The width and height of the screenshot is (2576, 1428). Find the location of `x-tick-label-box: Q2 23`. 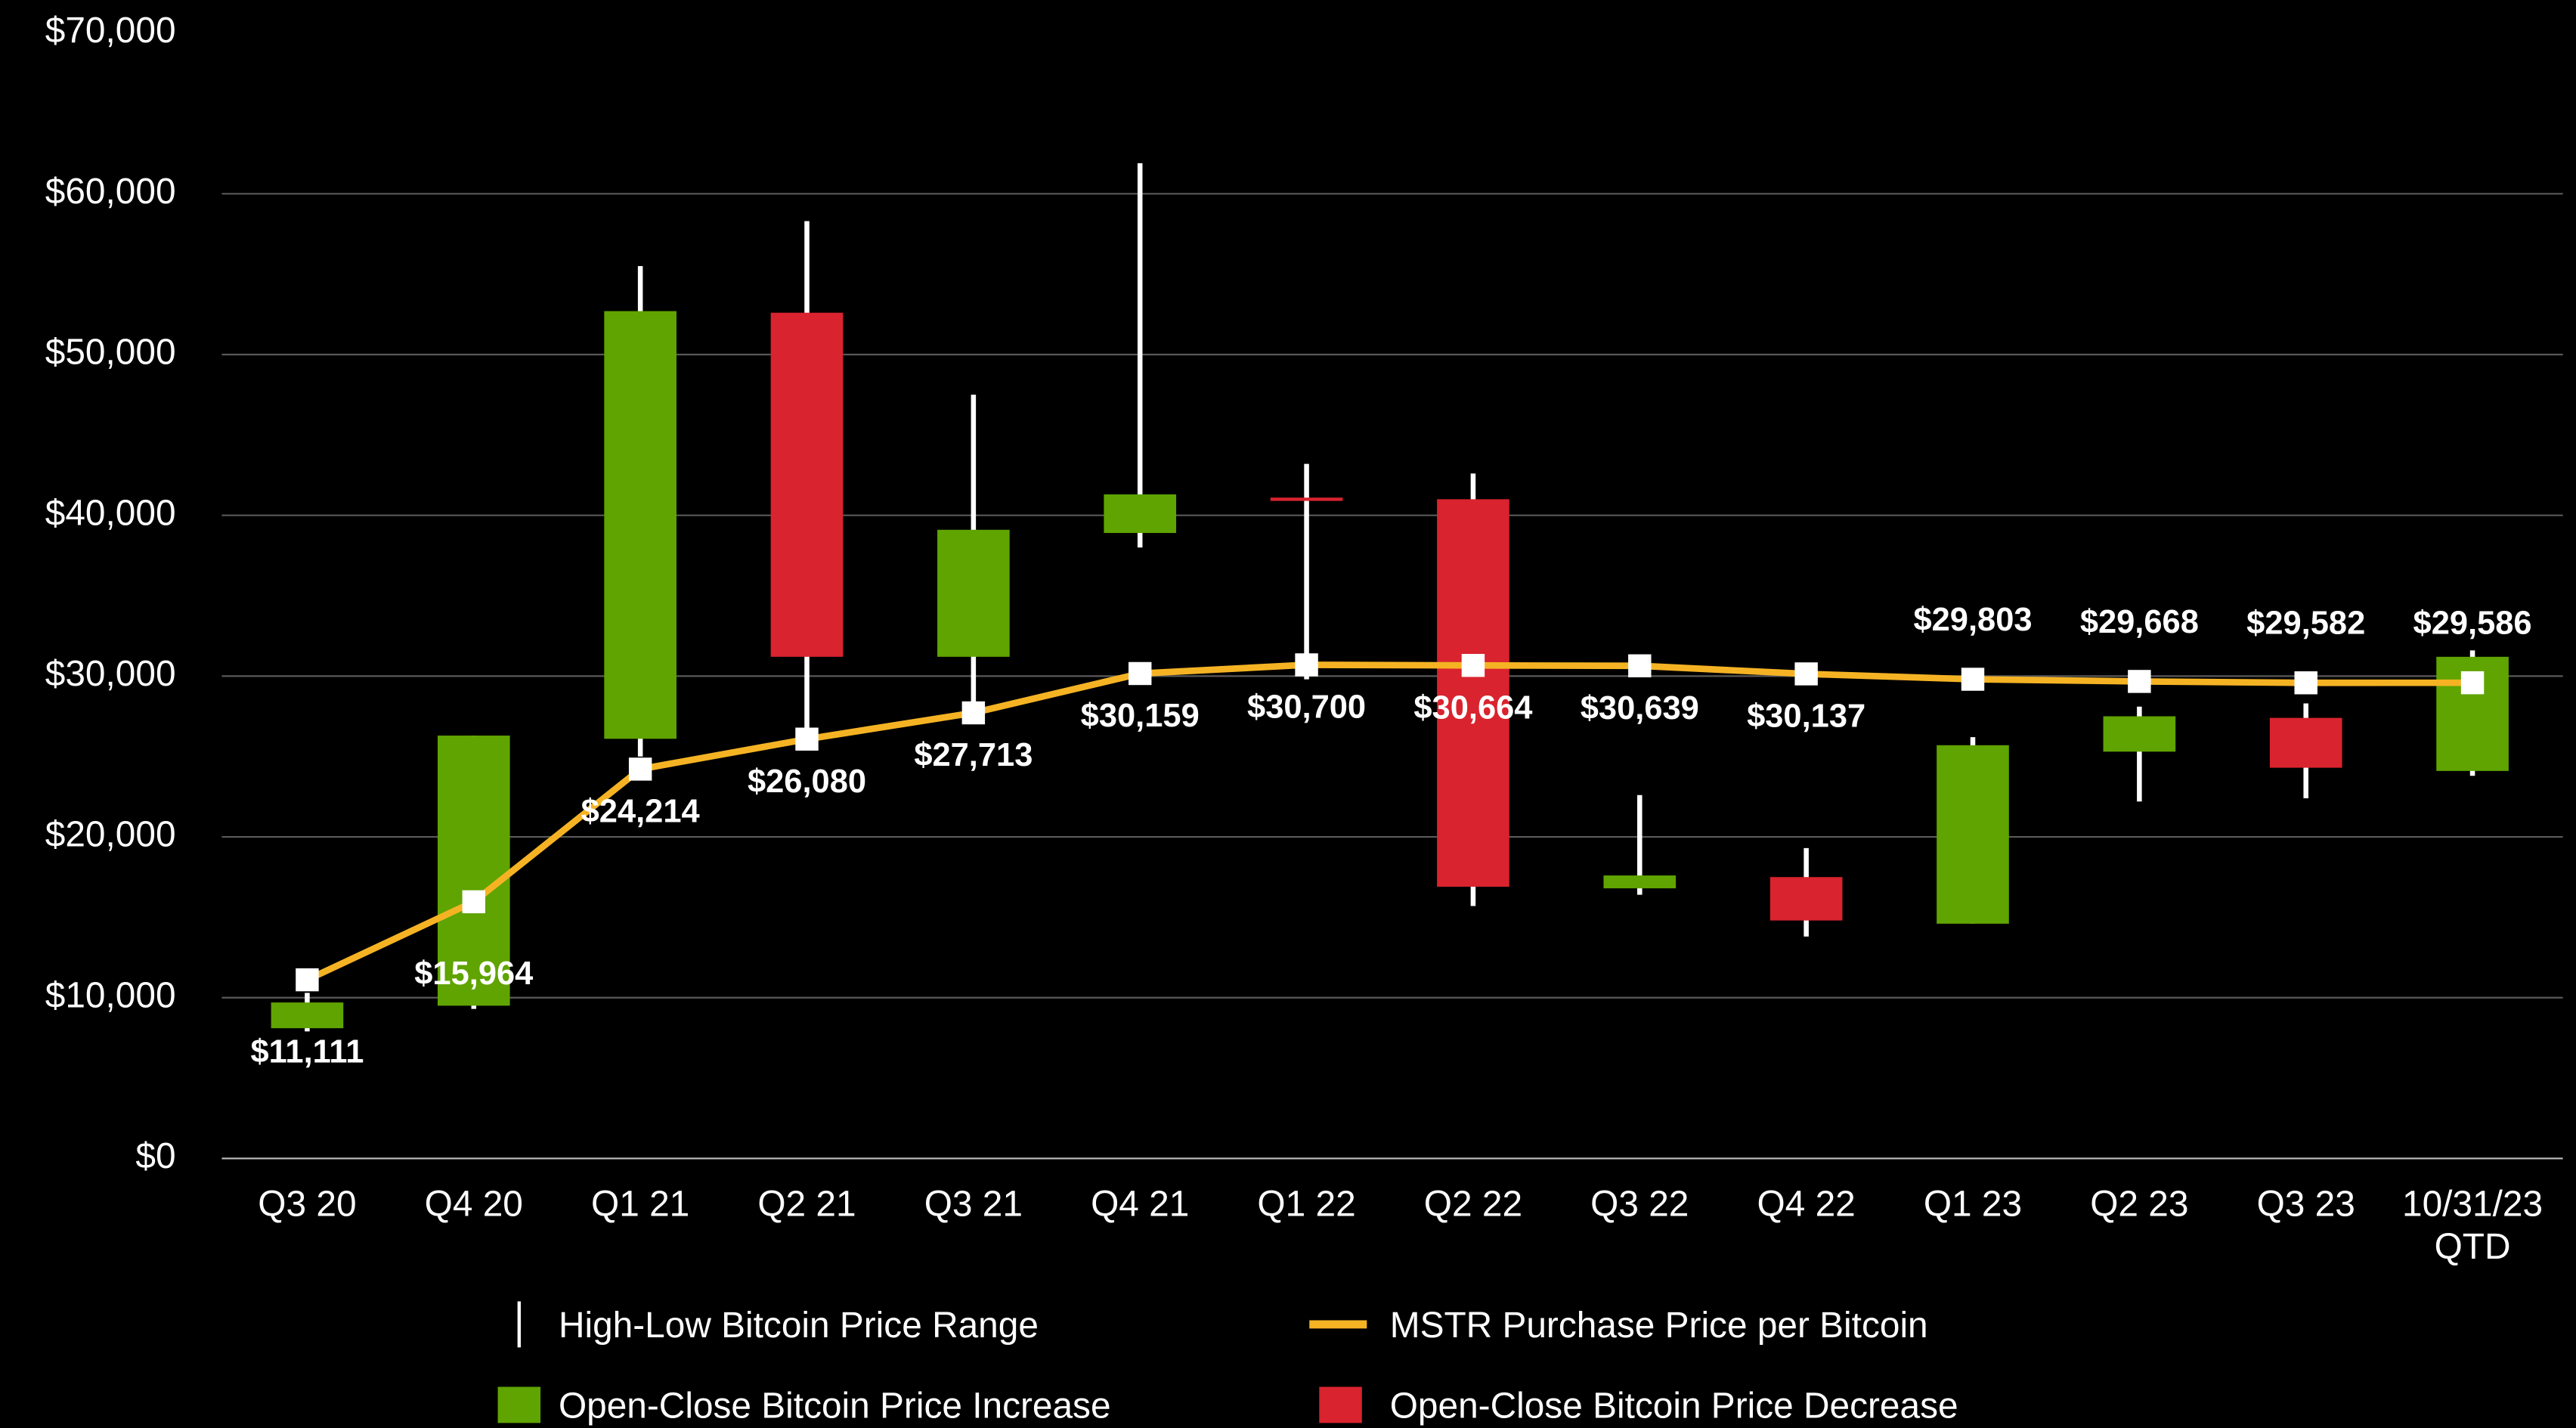

x-tick-label-box: Q2 23 is located at coordinates (2139, 1204).